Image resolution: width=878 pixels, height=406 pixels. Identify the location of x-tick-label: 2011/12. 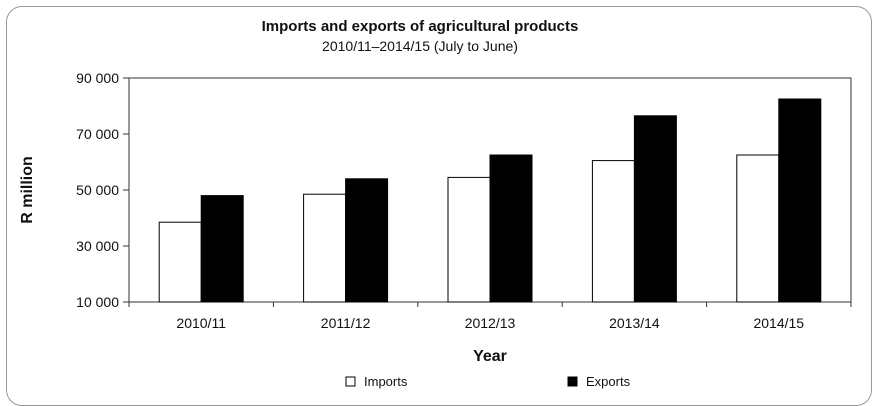
(346, 323).